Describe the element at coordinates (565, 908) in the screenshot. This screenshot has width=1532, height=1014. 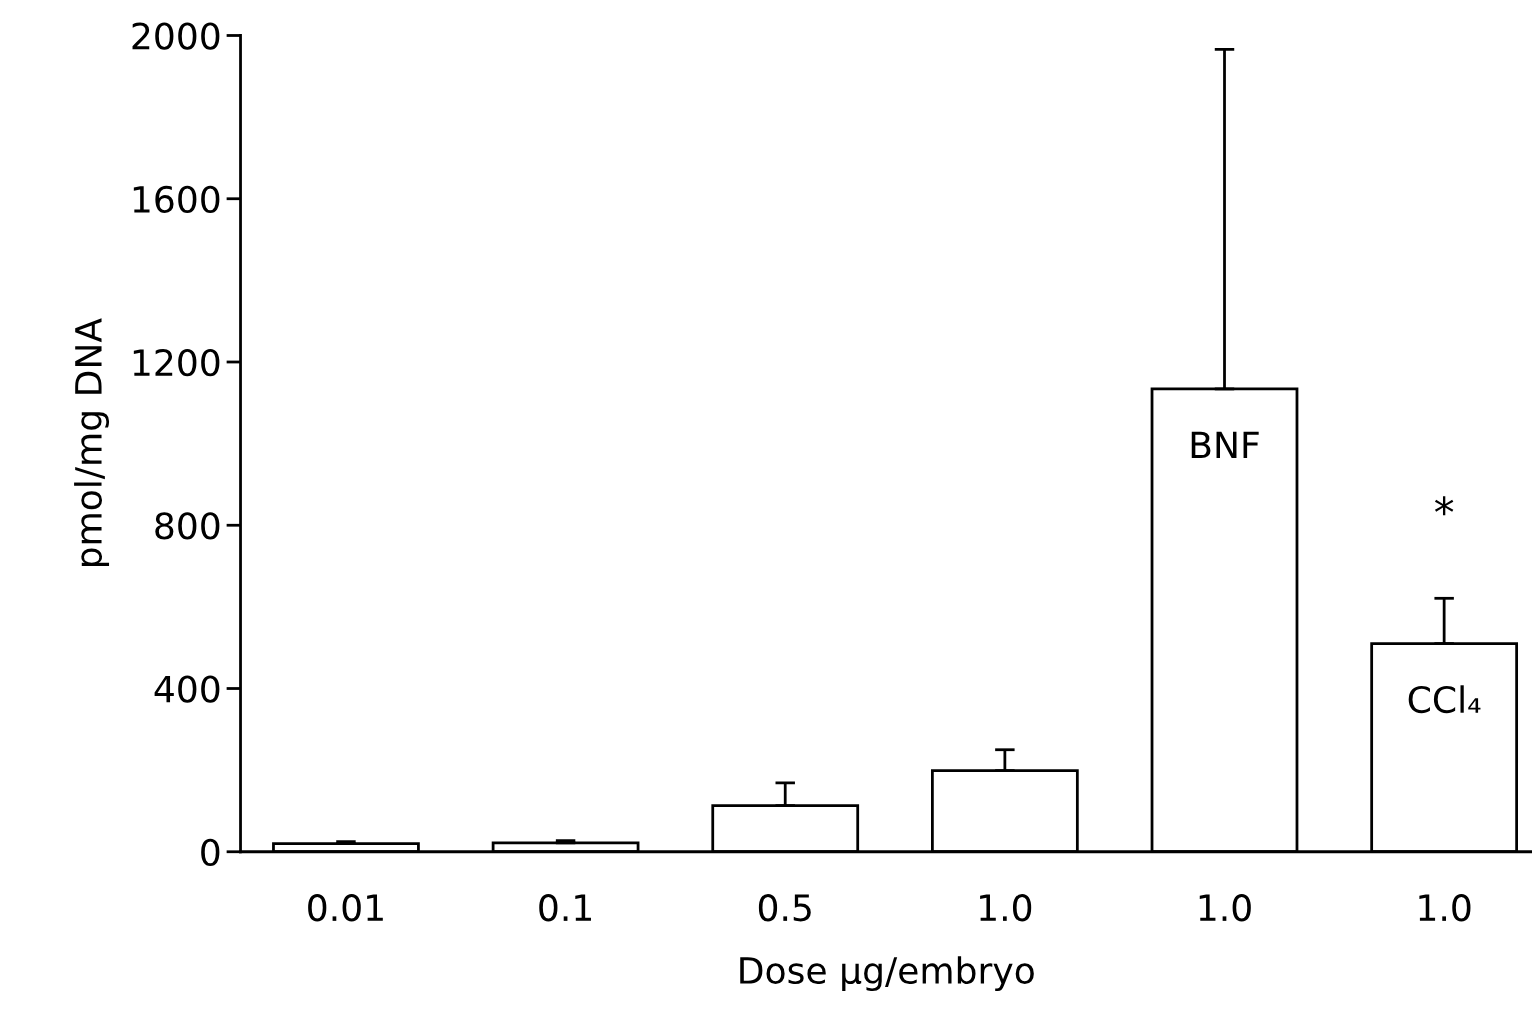
I see `x-tick-label: 0.1` at that location.